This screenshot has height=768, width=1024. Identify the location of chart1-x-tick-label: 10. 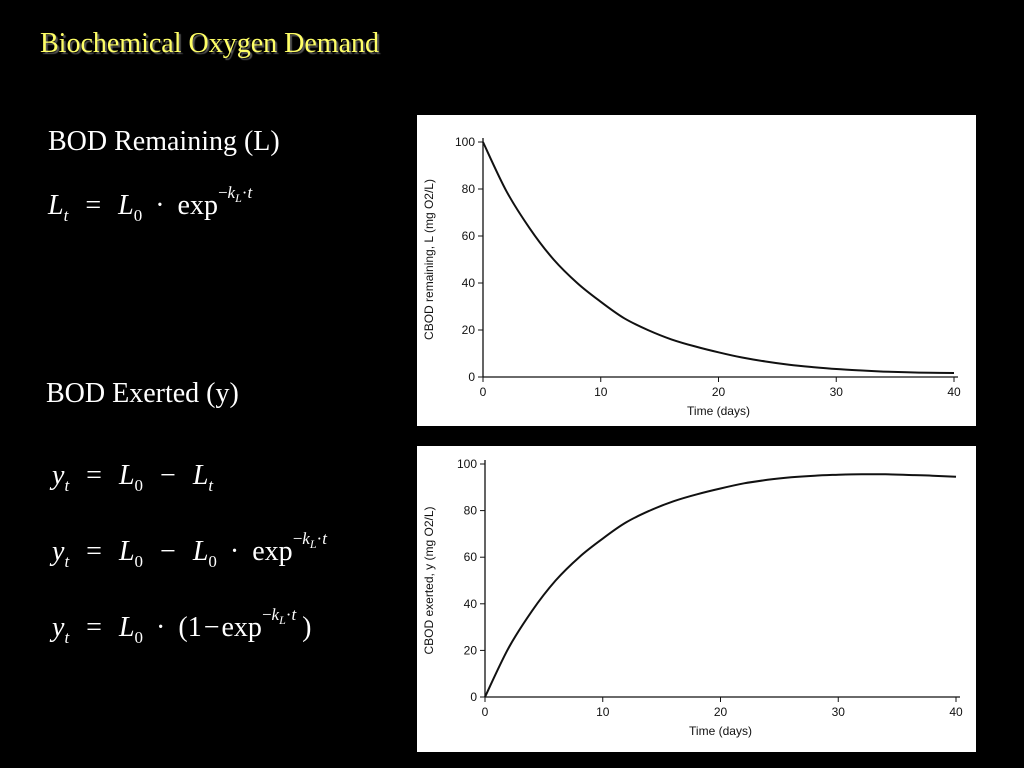
(603, 712).